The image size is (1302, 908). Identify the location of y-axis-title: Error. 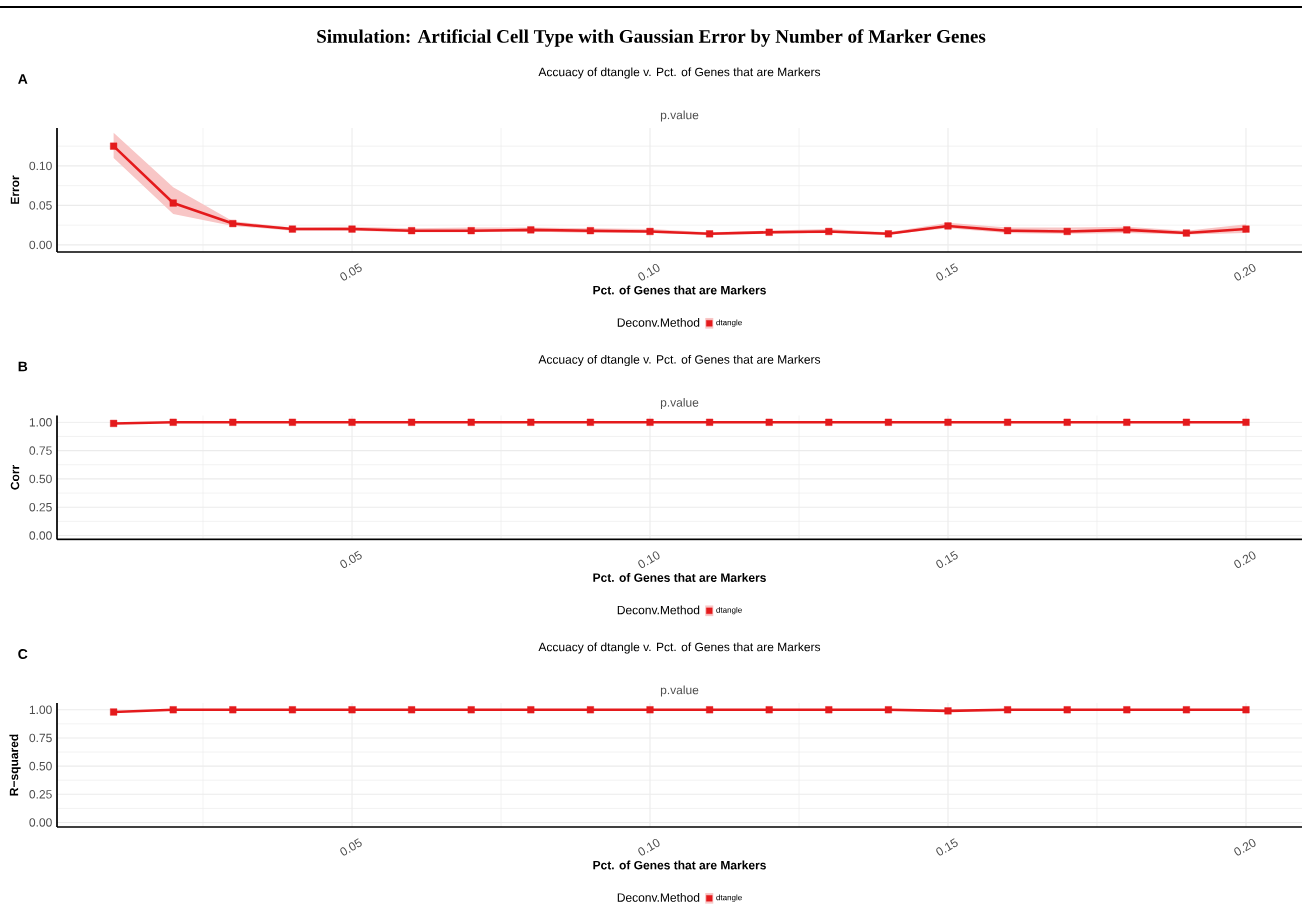
(15, 189).